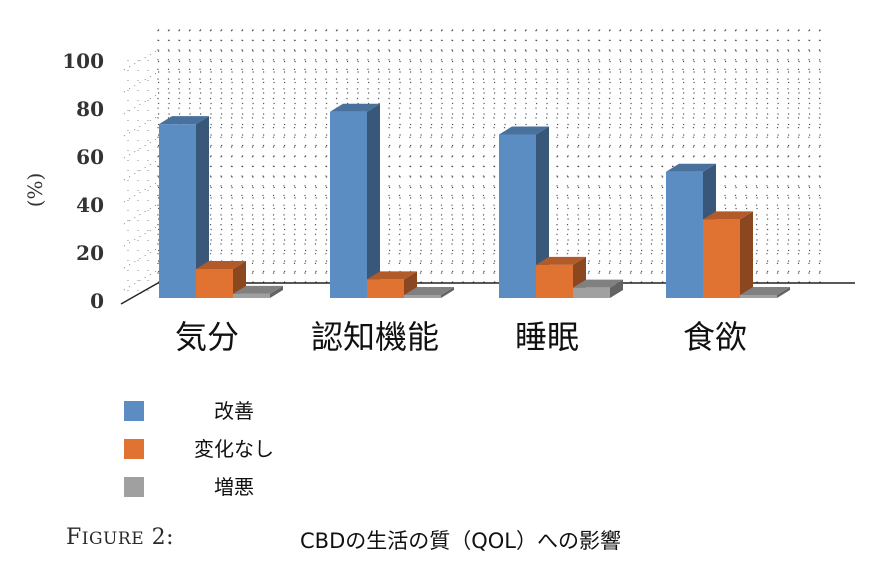  Describe the element at coordinates (375, 337) in the screenshot. I see `x-category-label: 認知機能` at that location.